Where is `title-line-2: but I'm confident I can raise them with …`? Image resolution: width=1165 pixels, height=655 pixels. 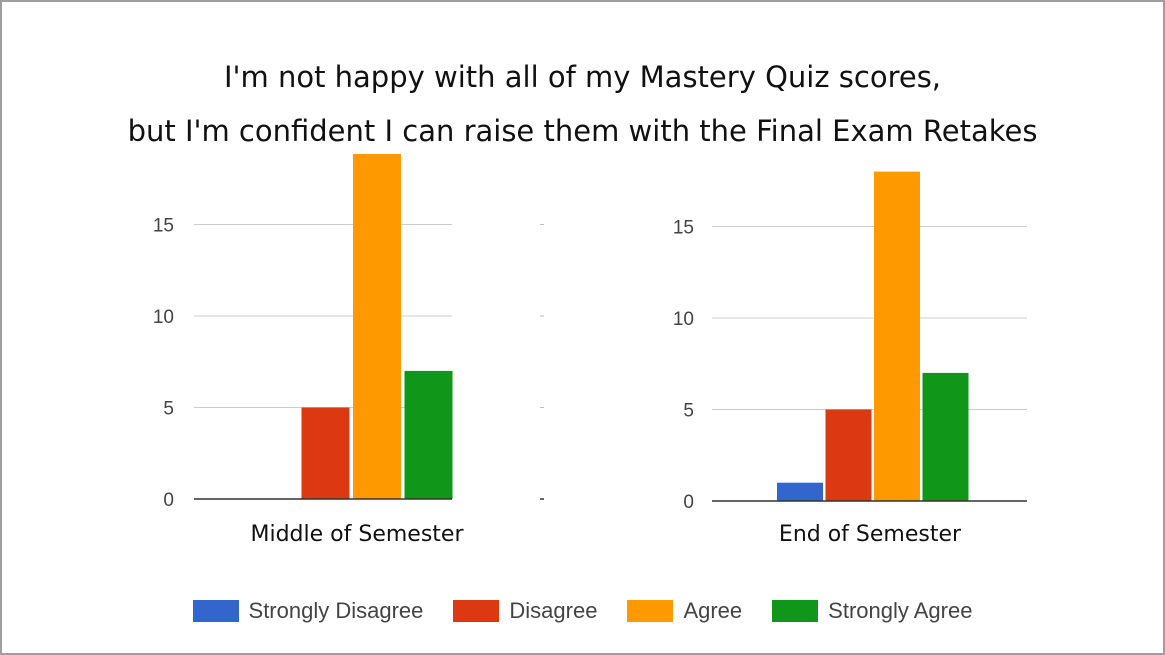
title-line-2: but I'm confident I can raise them with … is located at coordinates (582, 131).